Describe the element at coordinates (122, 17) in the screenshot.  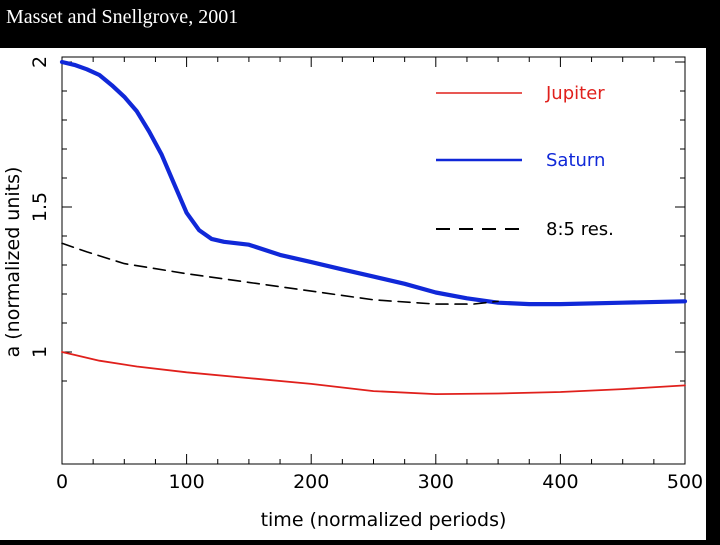
I see `header-title: Masset and Snellgrove, 2001` at that location.